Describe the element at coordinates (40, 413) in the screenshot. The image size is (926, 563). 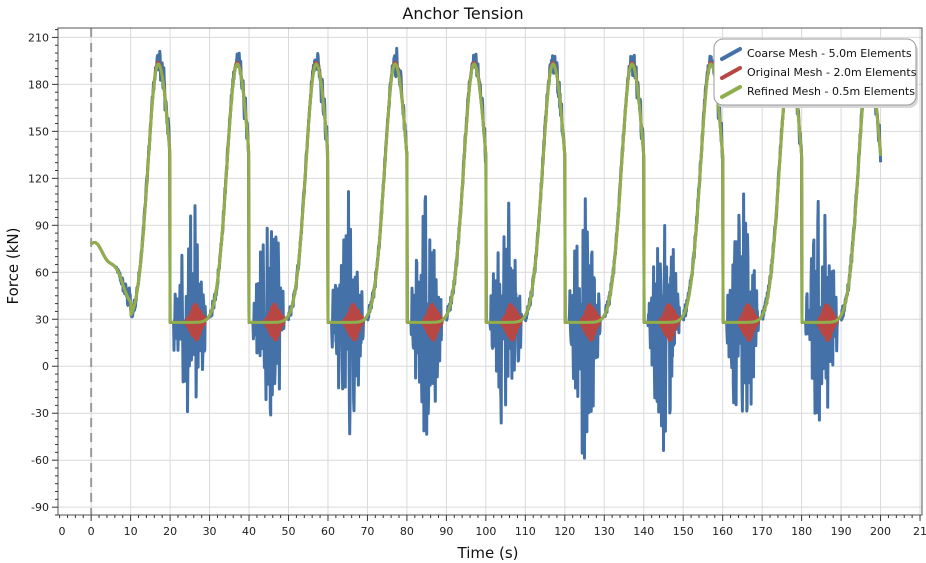
I see `y-tick-label: -30` at that location.